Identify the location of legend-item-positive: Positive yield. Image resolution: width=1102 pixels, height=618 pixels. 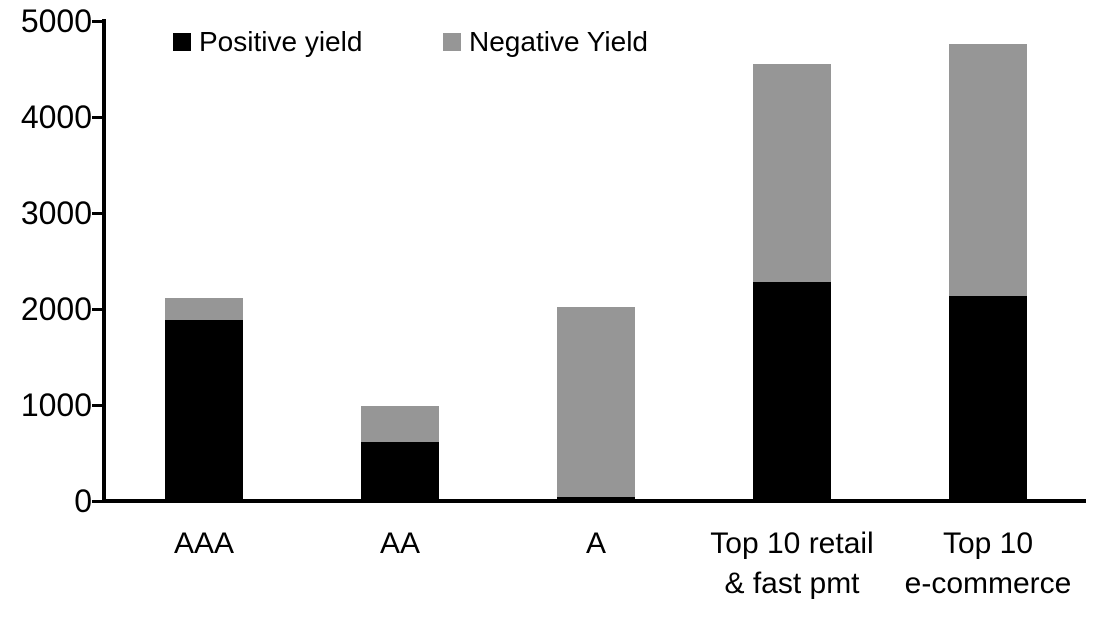
(267, 42).